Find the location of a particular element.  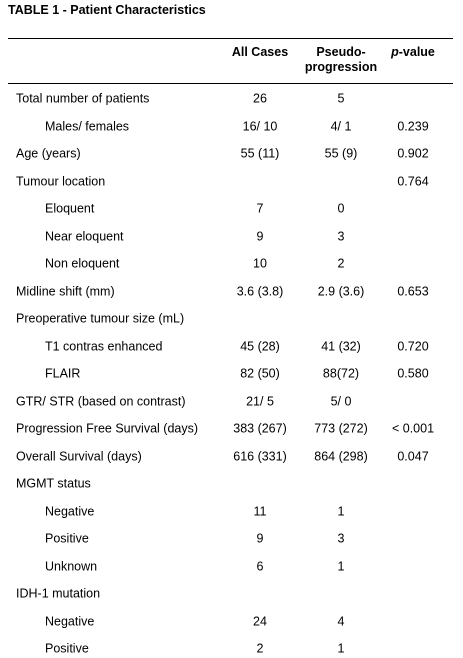

table-cell: 41 (32) is located at coordinates (341, 346).